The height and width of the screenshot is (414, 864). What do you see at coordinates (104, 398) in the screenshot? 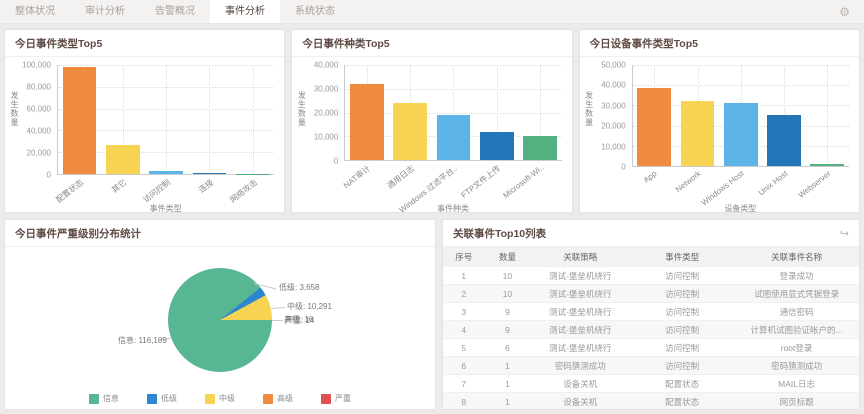
I see `legend-item-信息: 信息` at bounding box center [104, 398].